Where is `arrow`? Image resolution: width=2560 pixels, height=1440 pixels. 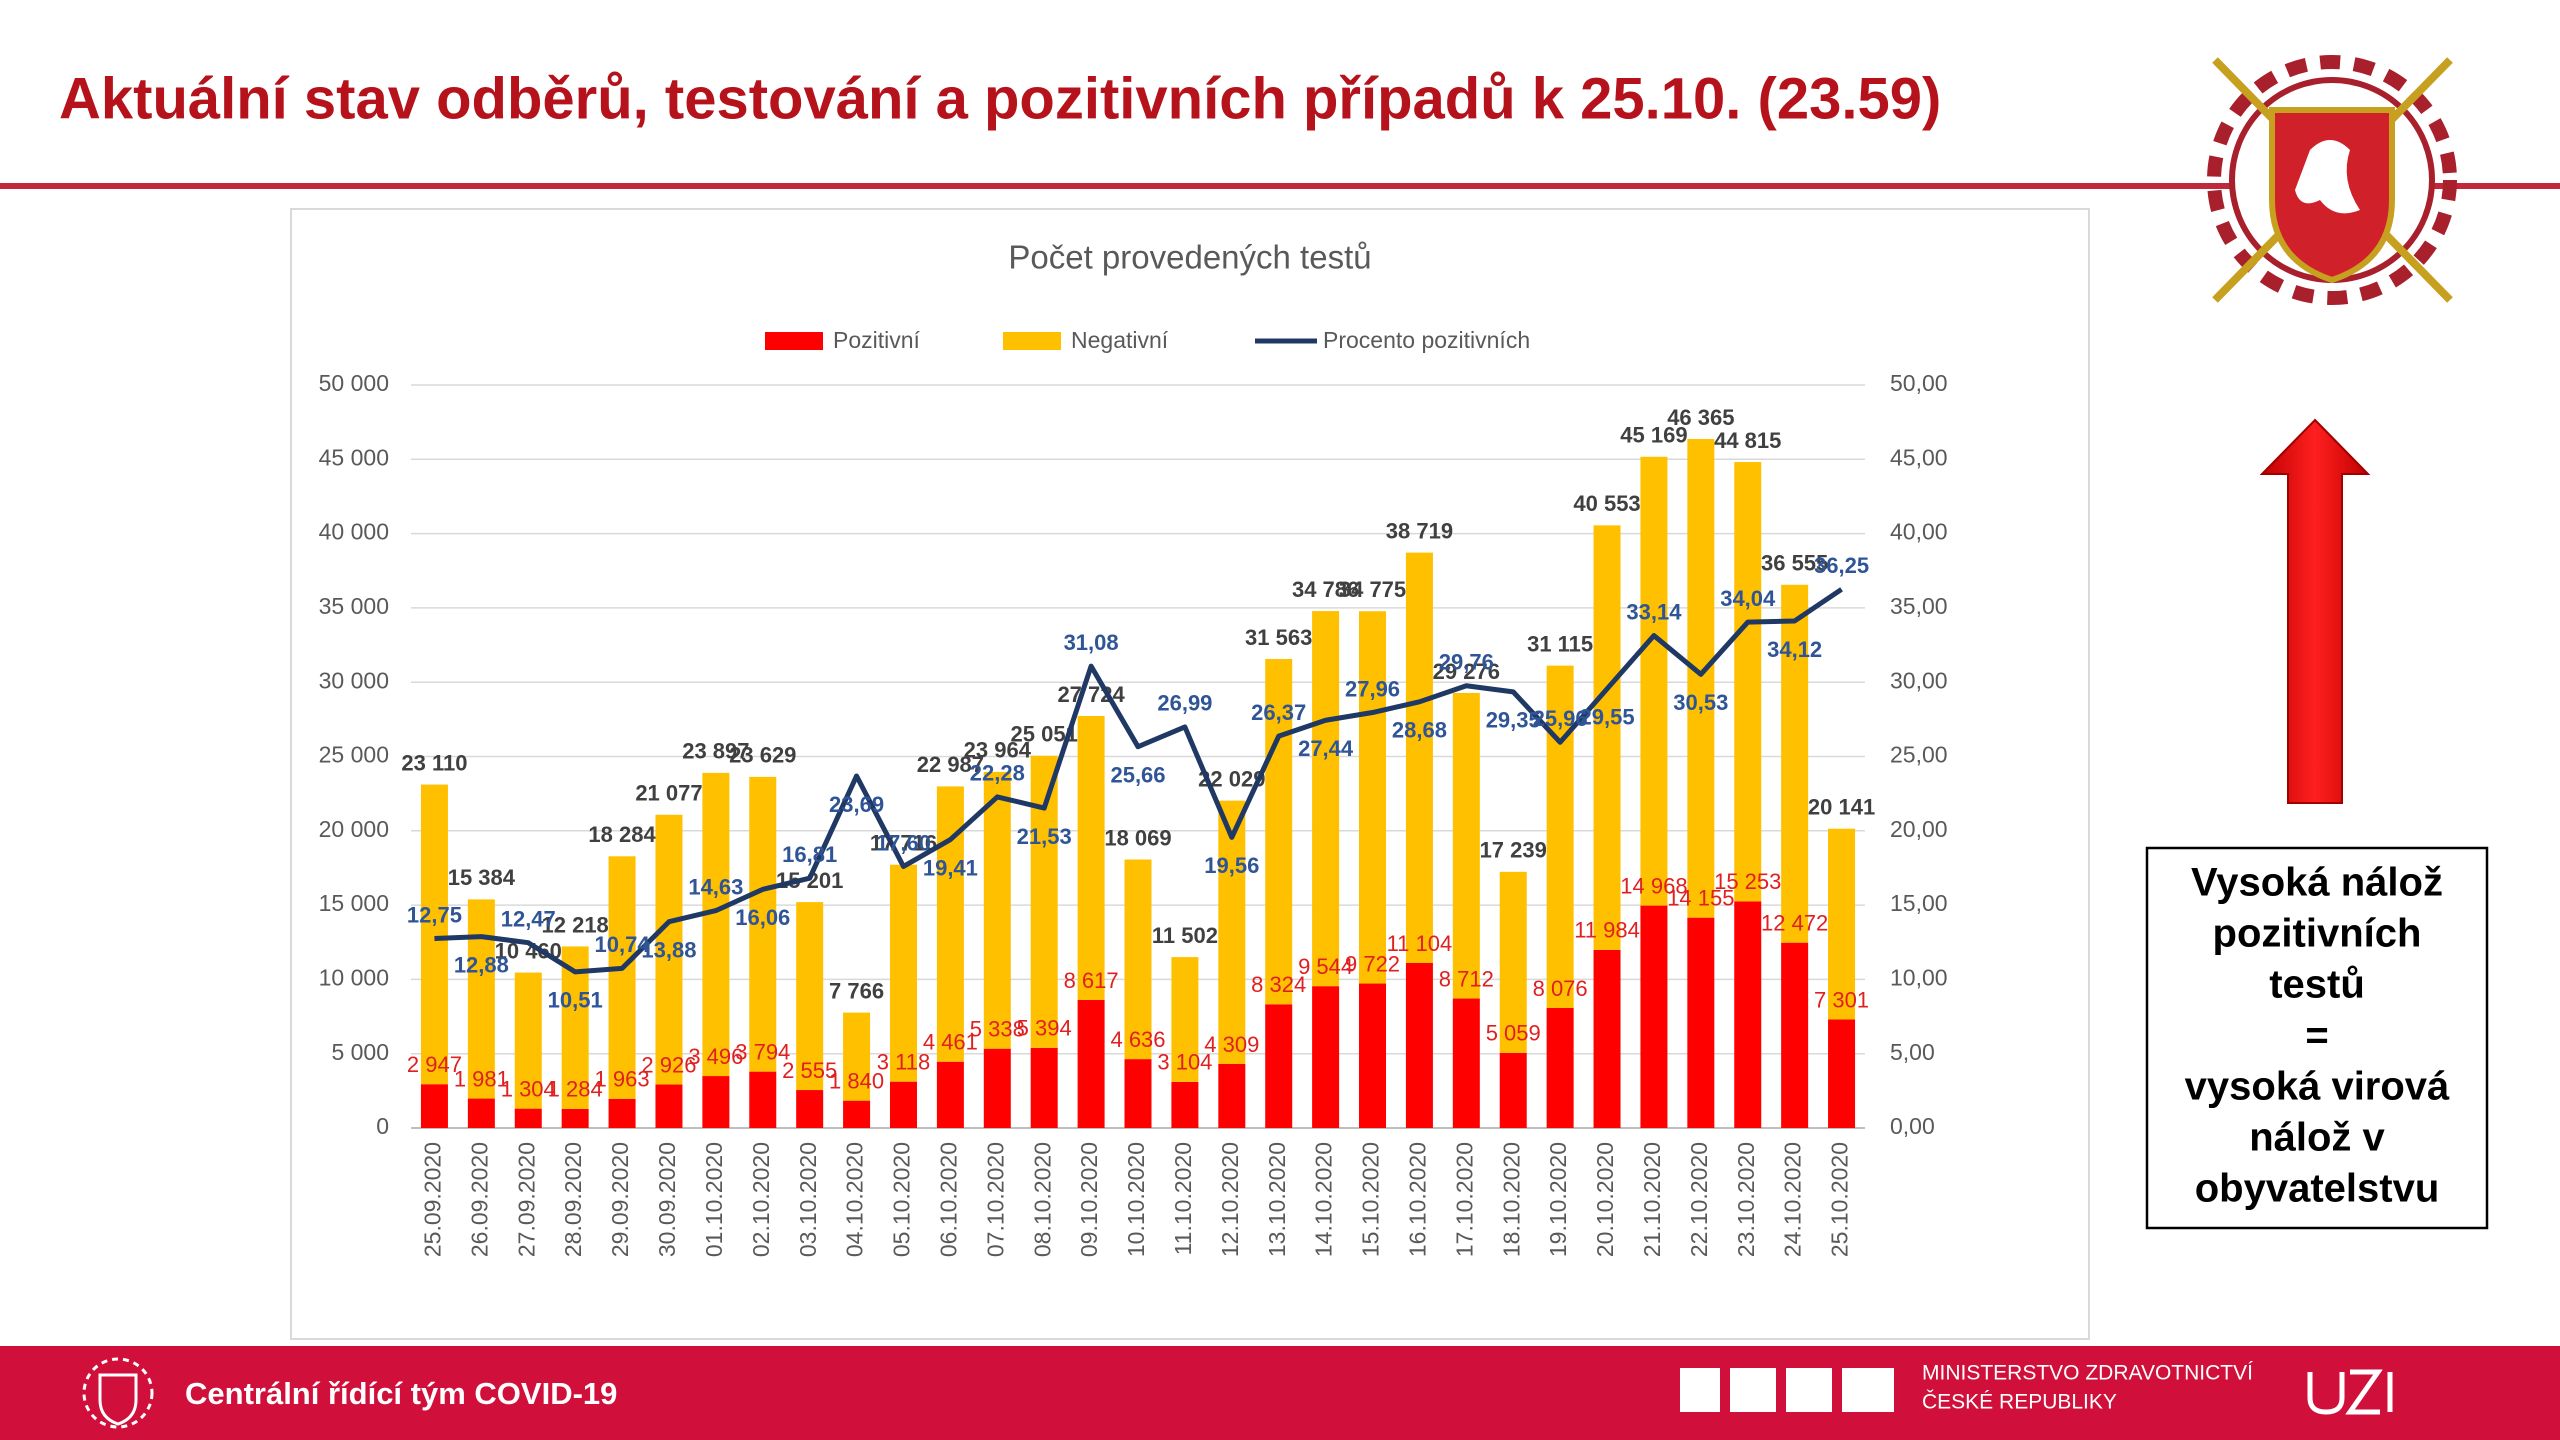
arrow is located at coordinates (2315, 611).